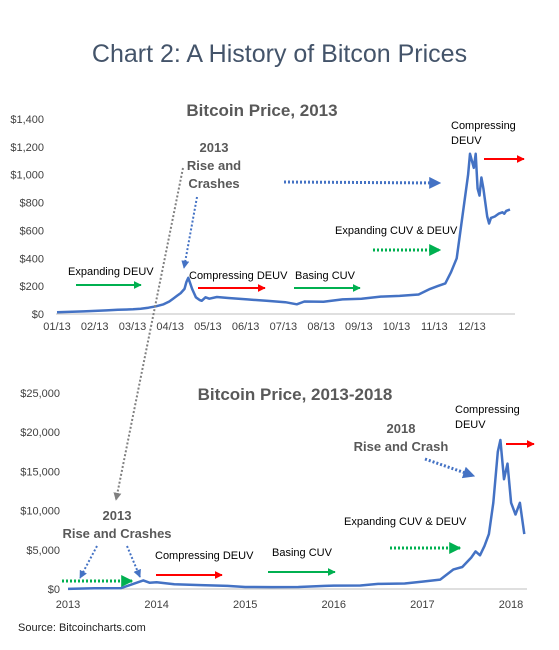 The width and height of the screenshot is (559, 650). Describe the element at coordinates (302, 553) in the screenshot. I see `chart2-basing-cuv-label: Basing CUV` at that location.